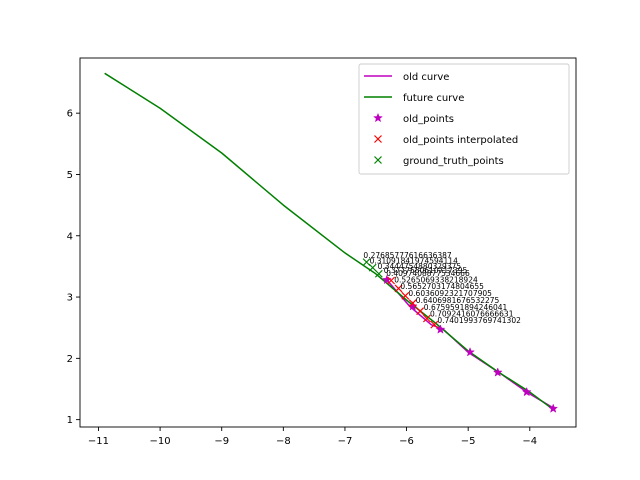 The width and height of the screenshot is (640, 480). Describe the element at coordinates (426, 270) in the screenshot. I see `point-annotation: 0.3777580610717395` at that location.